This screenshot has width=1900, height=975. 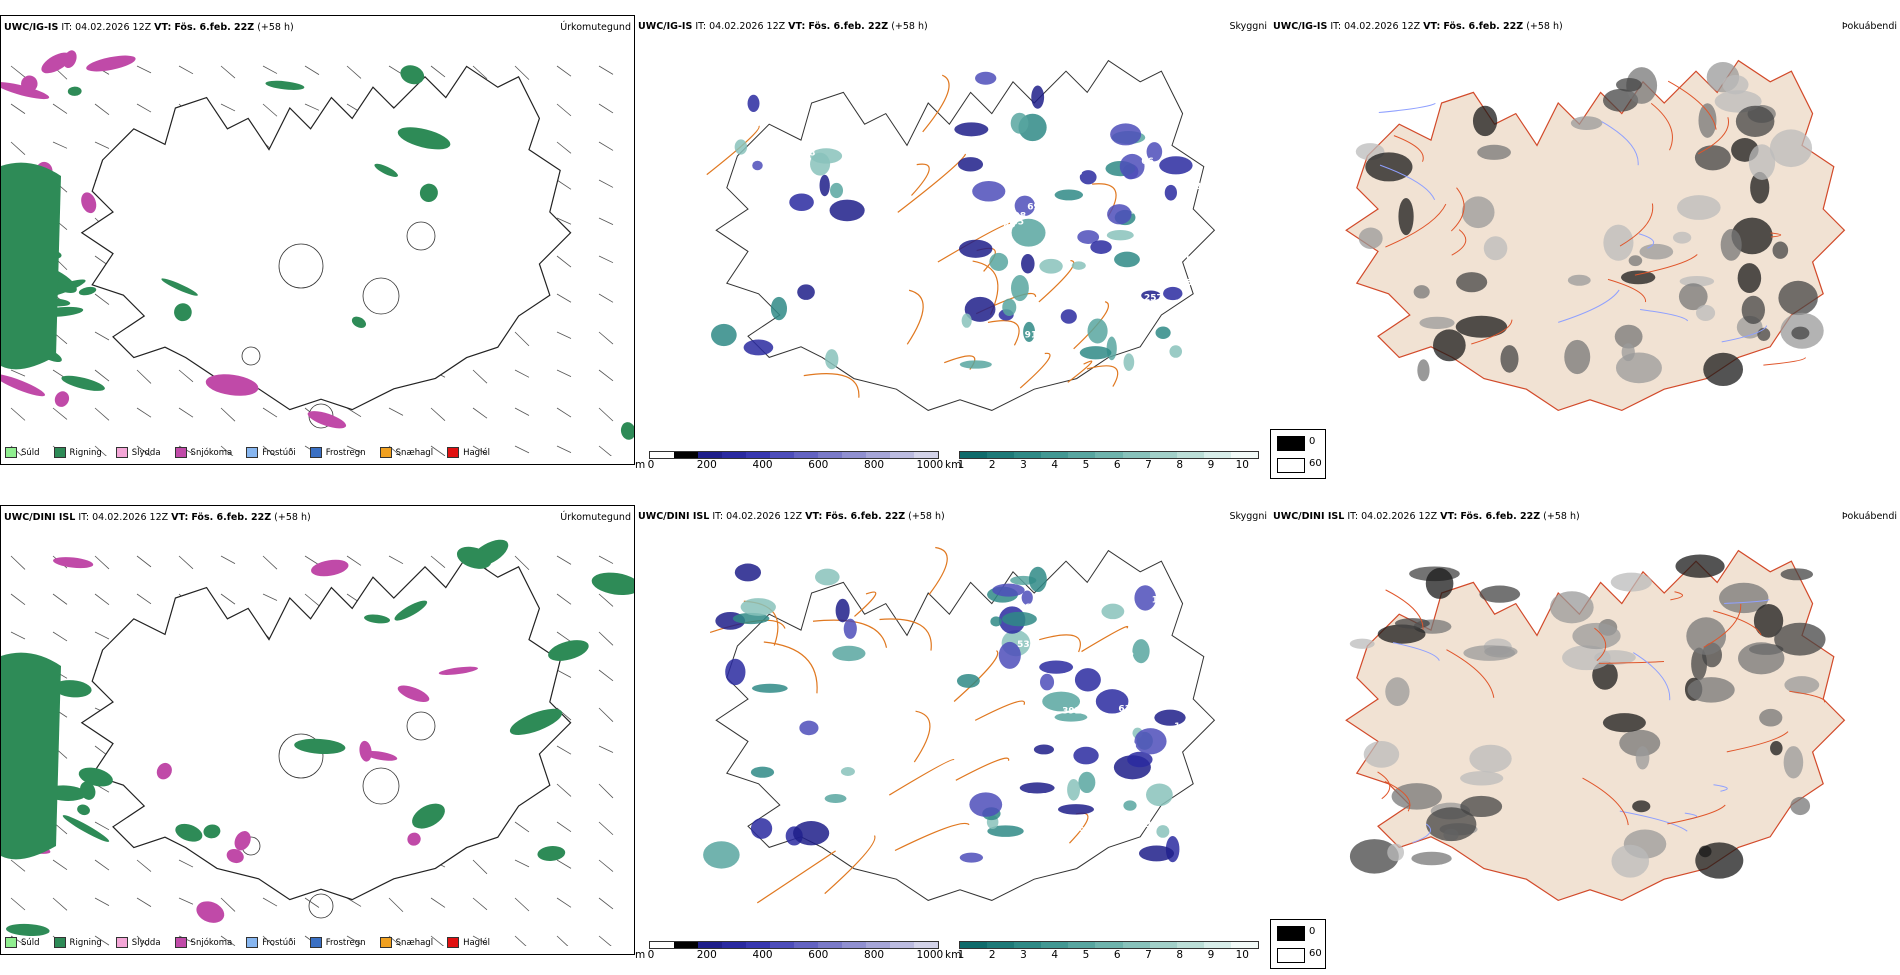 What do you see at coordinates (138, 452) in the screenshot?
I see `legend-item: Slydda` at bounding box center [138, 452].